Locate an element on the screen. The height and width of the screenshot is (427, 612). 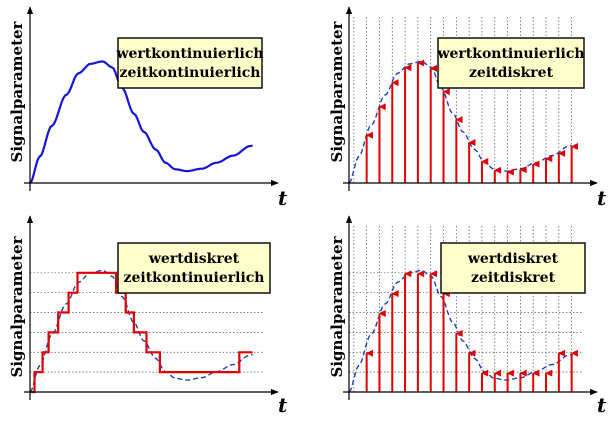
signal-curve is located at coordinates (141, 122).